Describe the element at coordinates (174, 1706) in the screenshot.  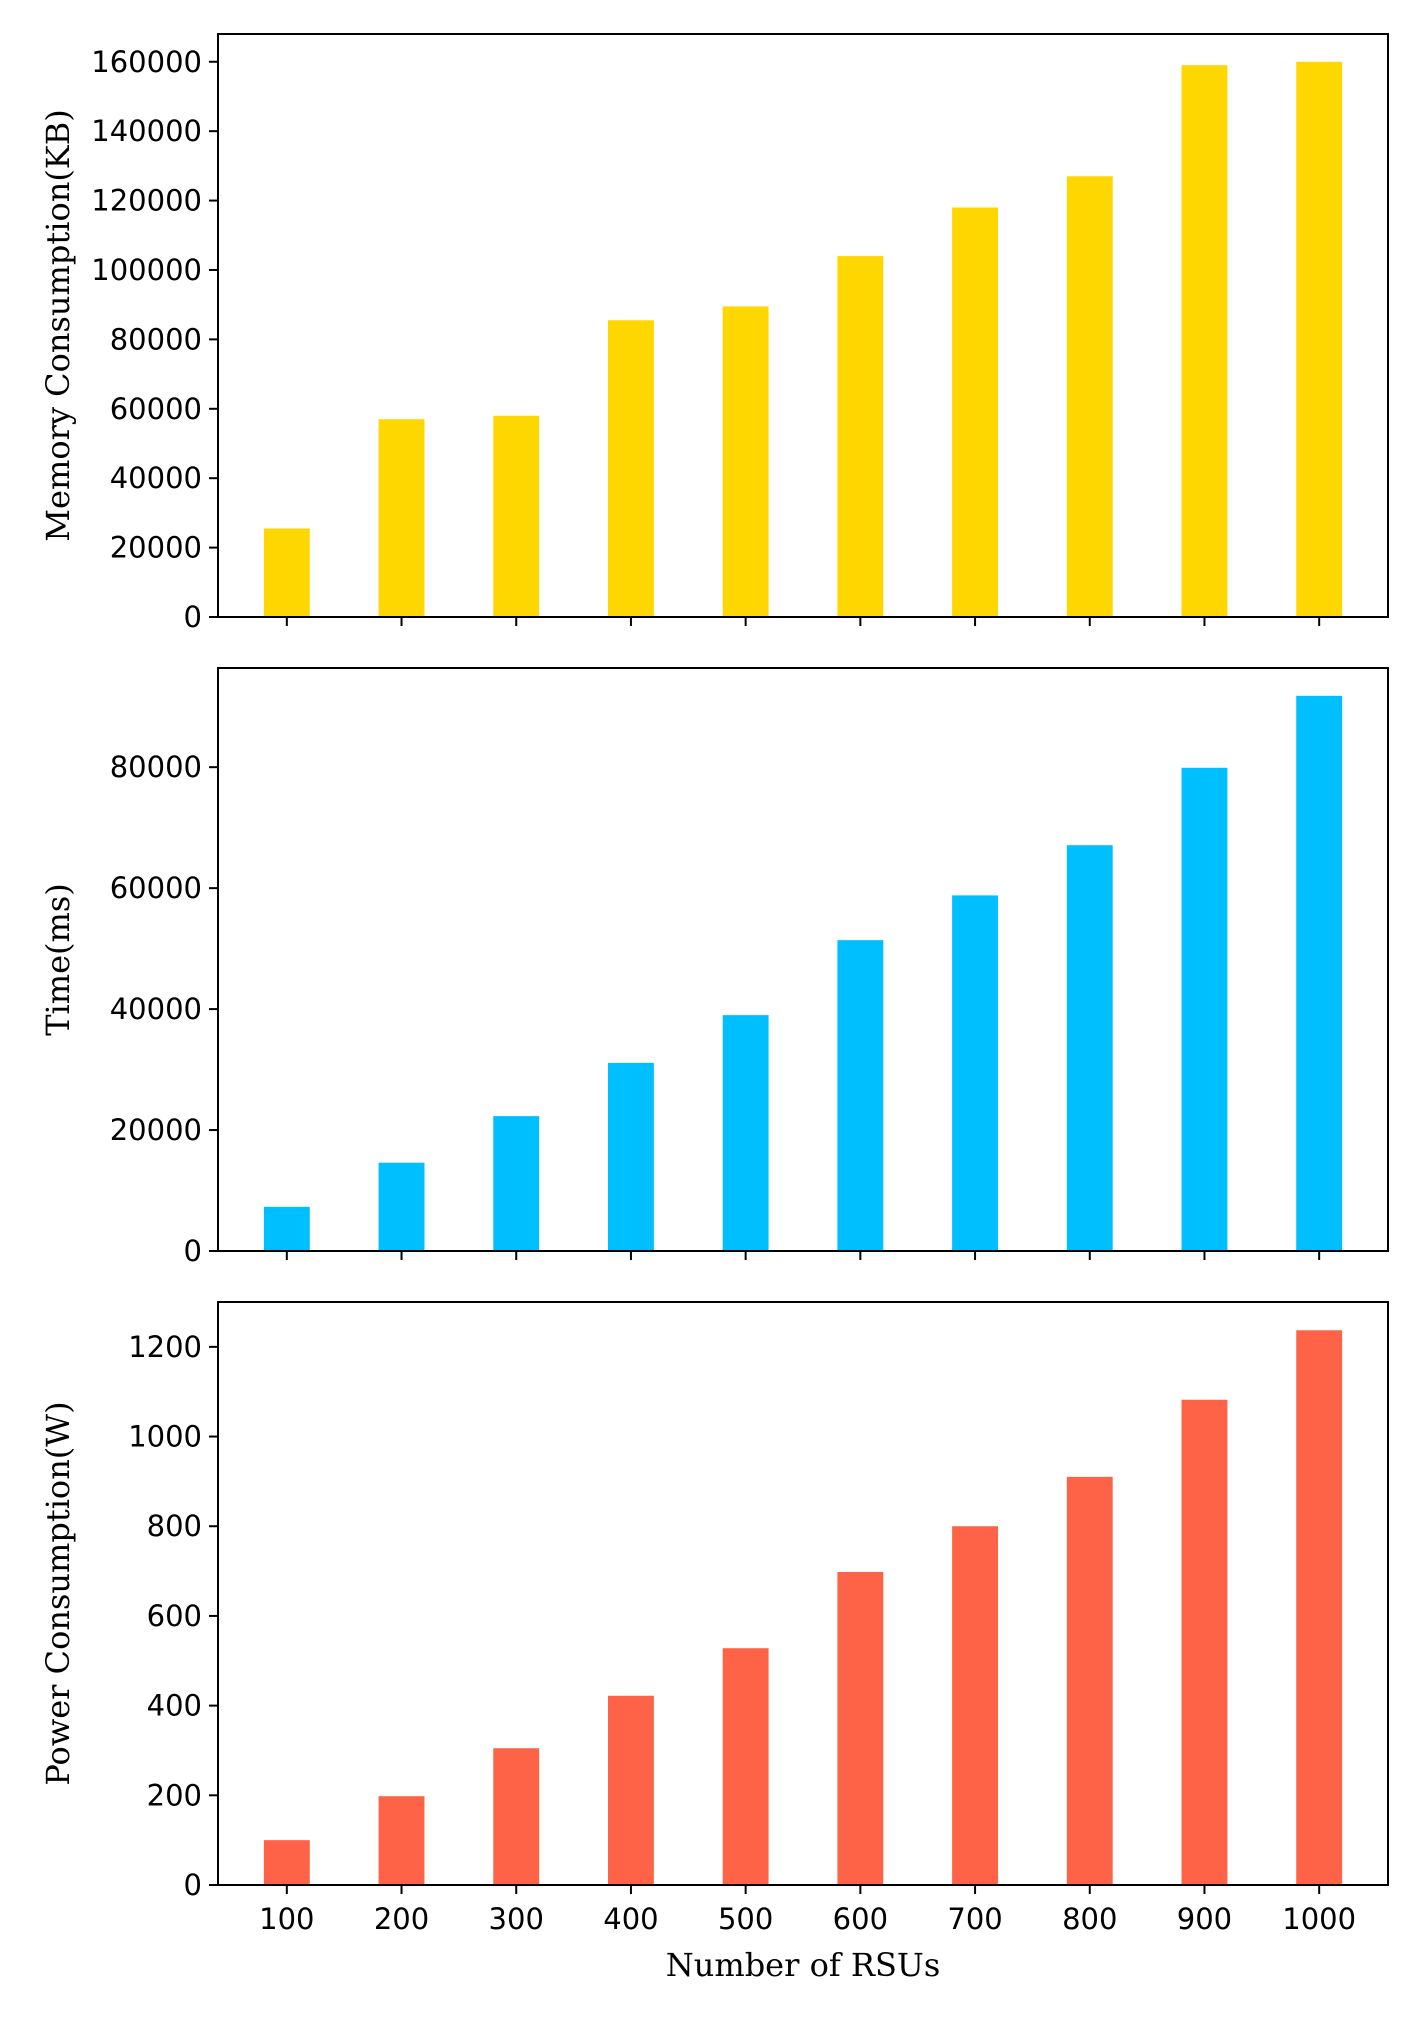
I see `y-tick-label: 400` at that location.